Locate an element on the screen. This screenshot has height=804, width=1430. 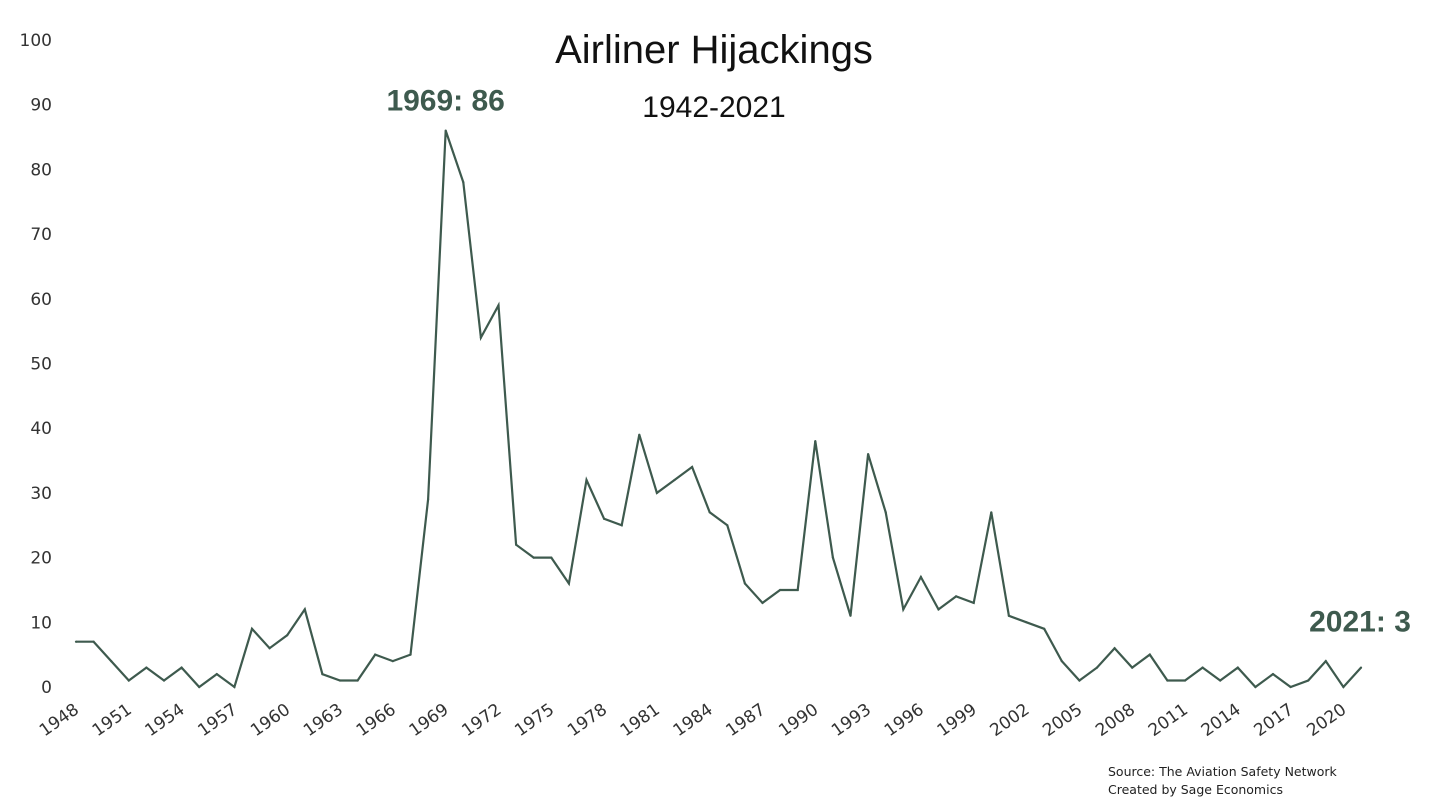
chart-title: Airliner Hijackings is located at coordinates (714, 50).